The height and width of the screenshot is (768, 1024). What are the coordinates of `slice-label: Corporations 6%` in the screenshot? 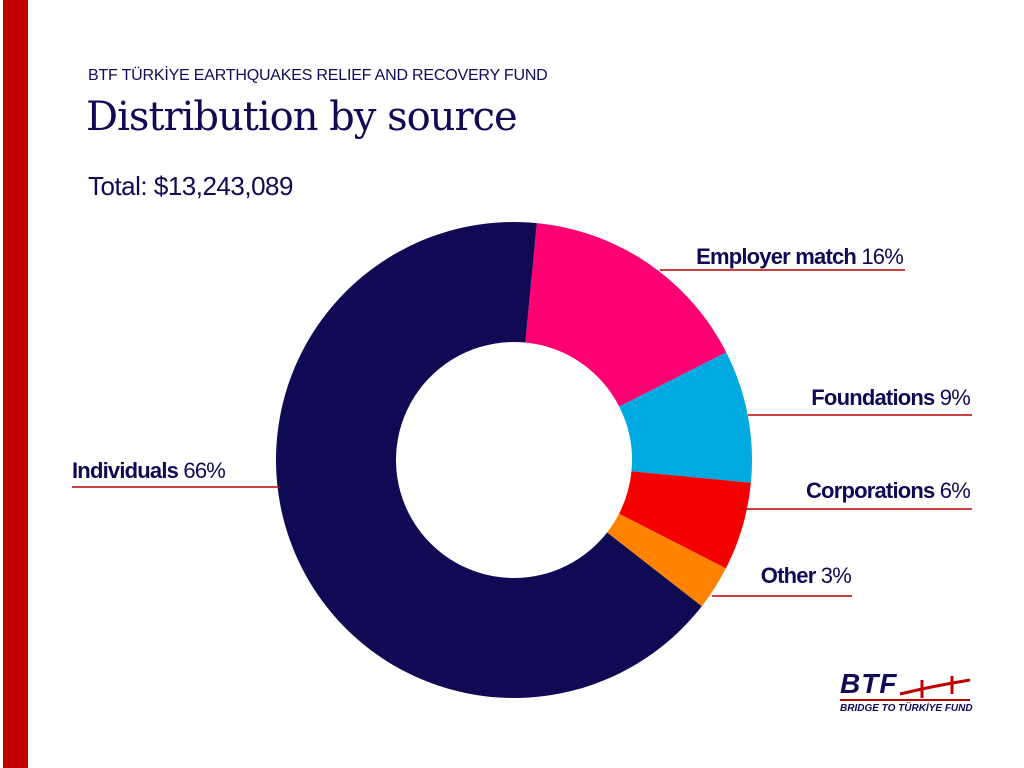 It's located at (888, 490).